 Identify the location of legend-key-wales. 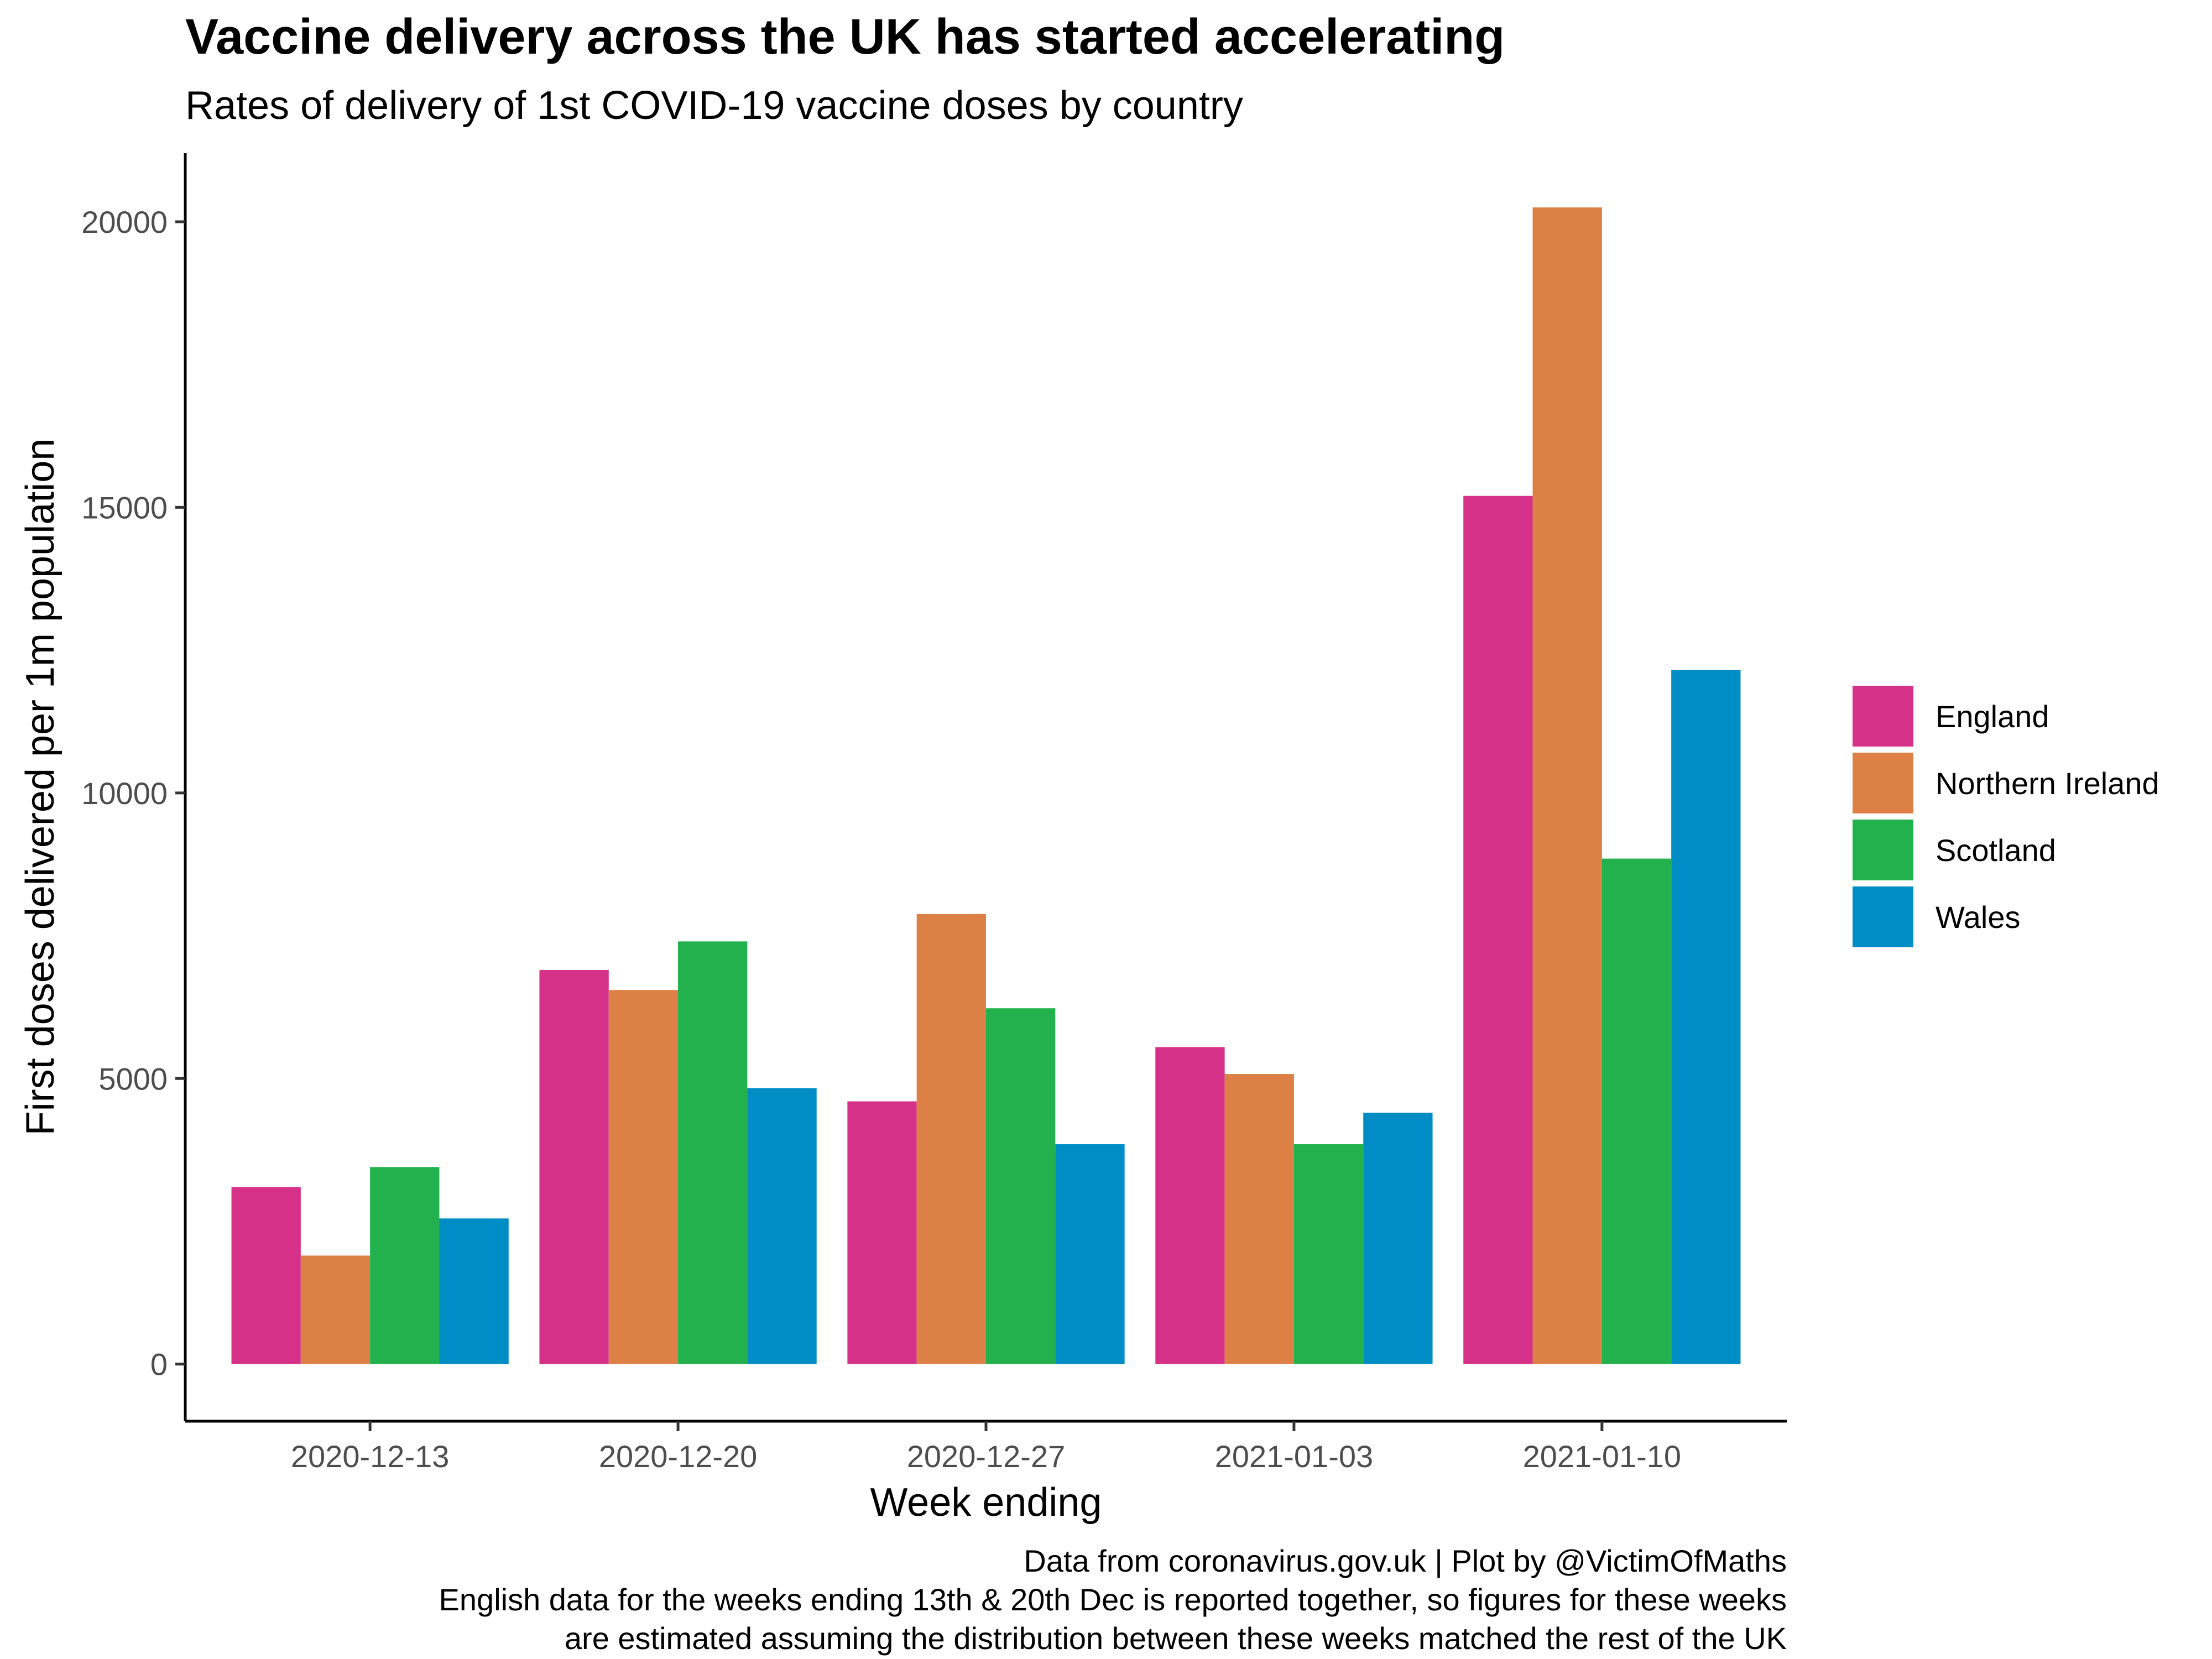
(1883, 917).